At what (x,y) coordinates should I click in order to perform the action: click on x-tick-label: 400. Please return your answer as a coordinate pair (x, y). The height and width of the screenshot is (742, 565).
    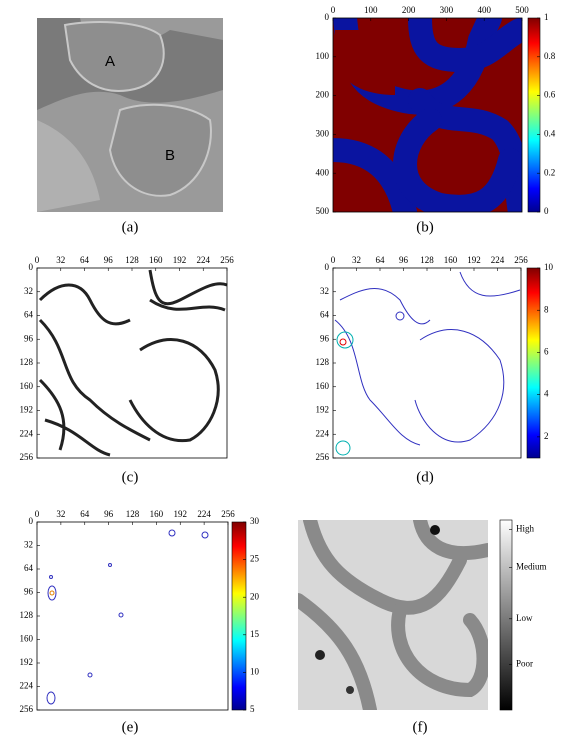
    Looking at the image, I should click on (484, 10).